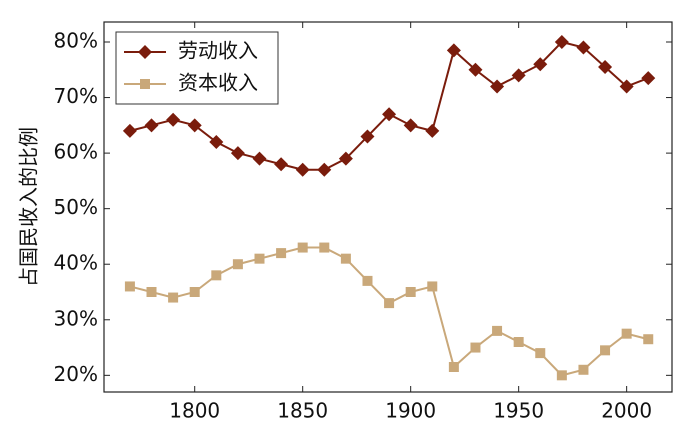 The image size is (700, 433). I want to click on legend-box, so click(197, 68).